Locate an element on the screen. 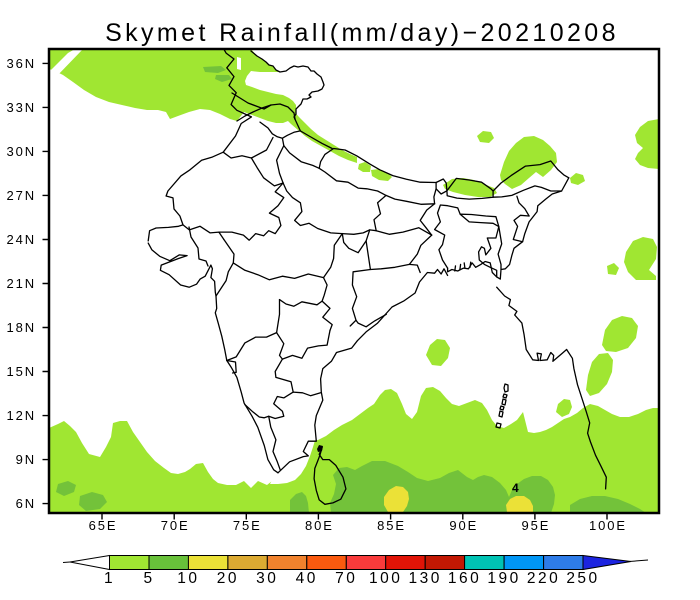  svg-text: 15N is located at coordinates (21, 371).